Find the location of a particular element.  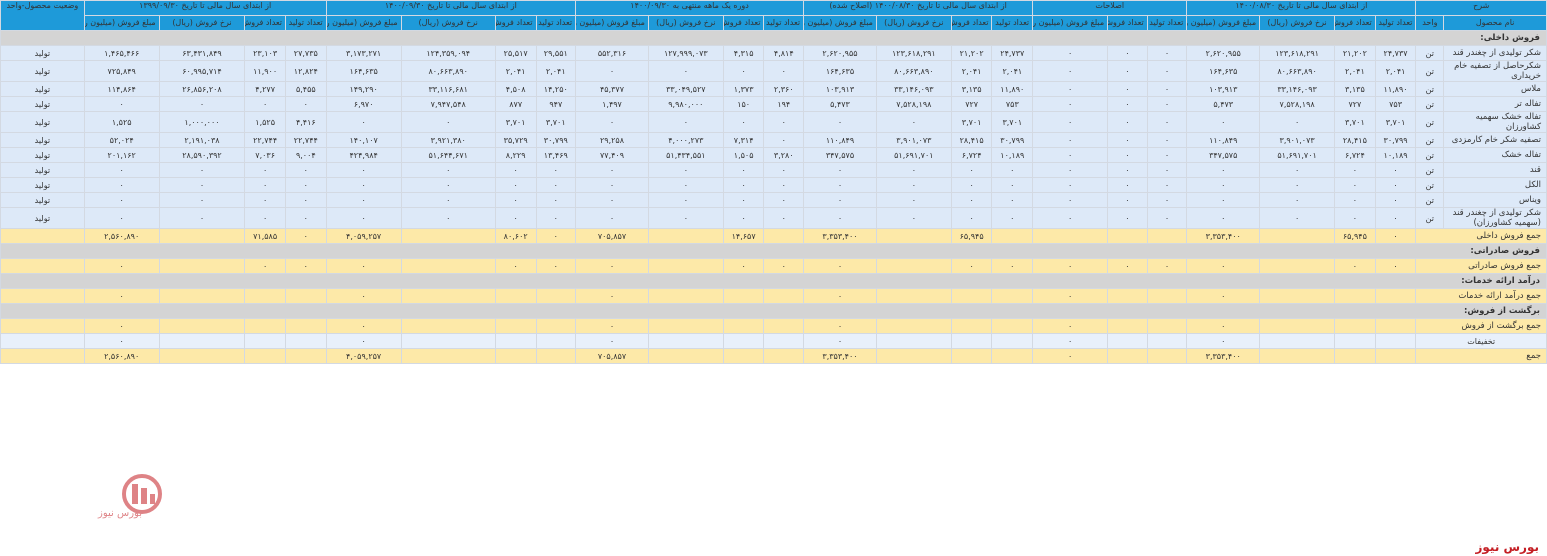

section-row-export: فروش صادراتی: is located at coordinates (773, 251).